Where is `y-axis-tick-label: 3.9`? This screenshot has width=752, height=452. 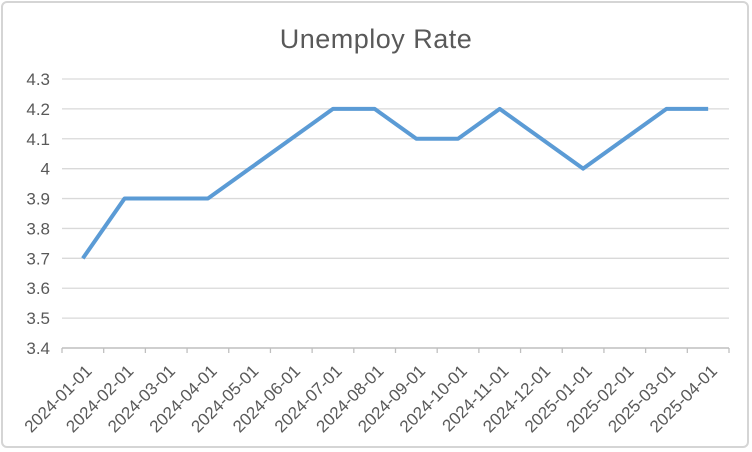
y-axis-tick-label: 3.9 is located at coordinates (38, 199).